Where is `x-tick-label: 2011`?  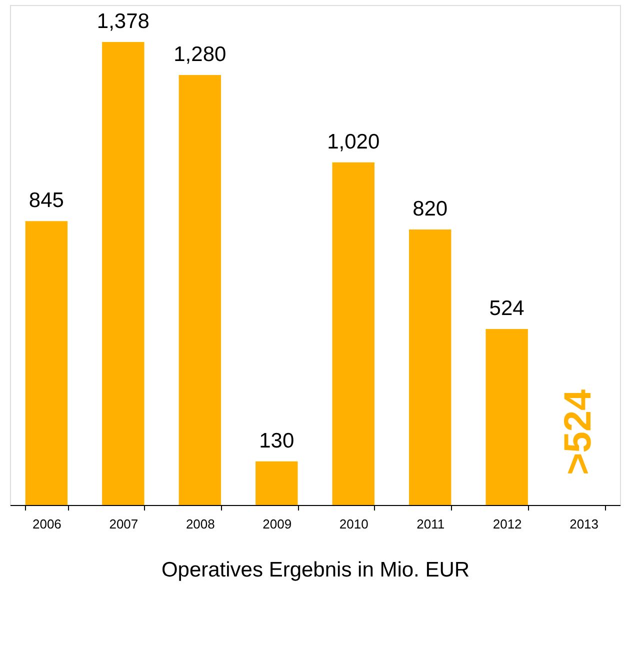 x-tick-label: 2011 is located at coordinates (430, 524).